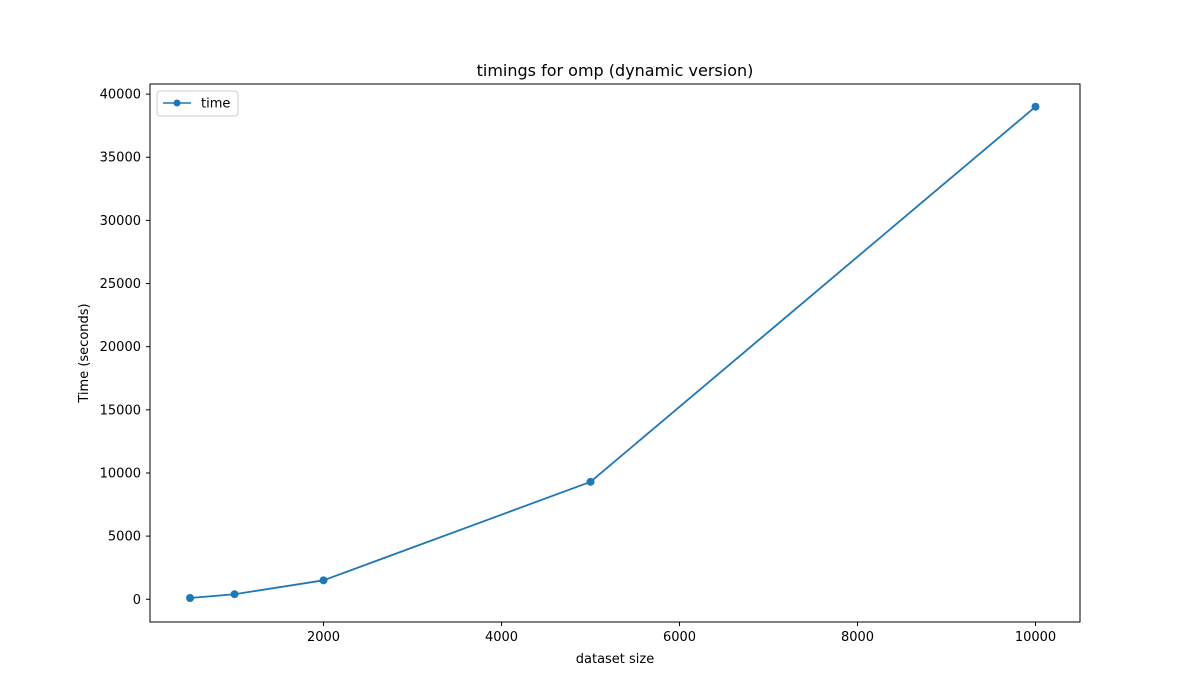 This screenshot has width=1200, height=700. I want to click on legend: time, so click(197, 103).